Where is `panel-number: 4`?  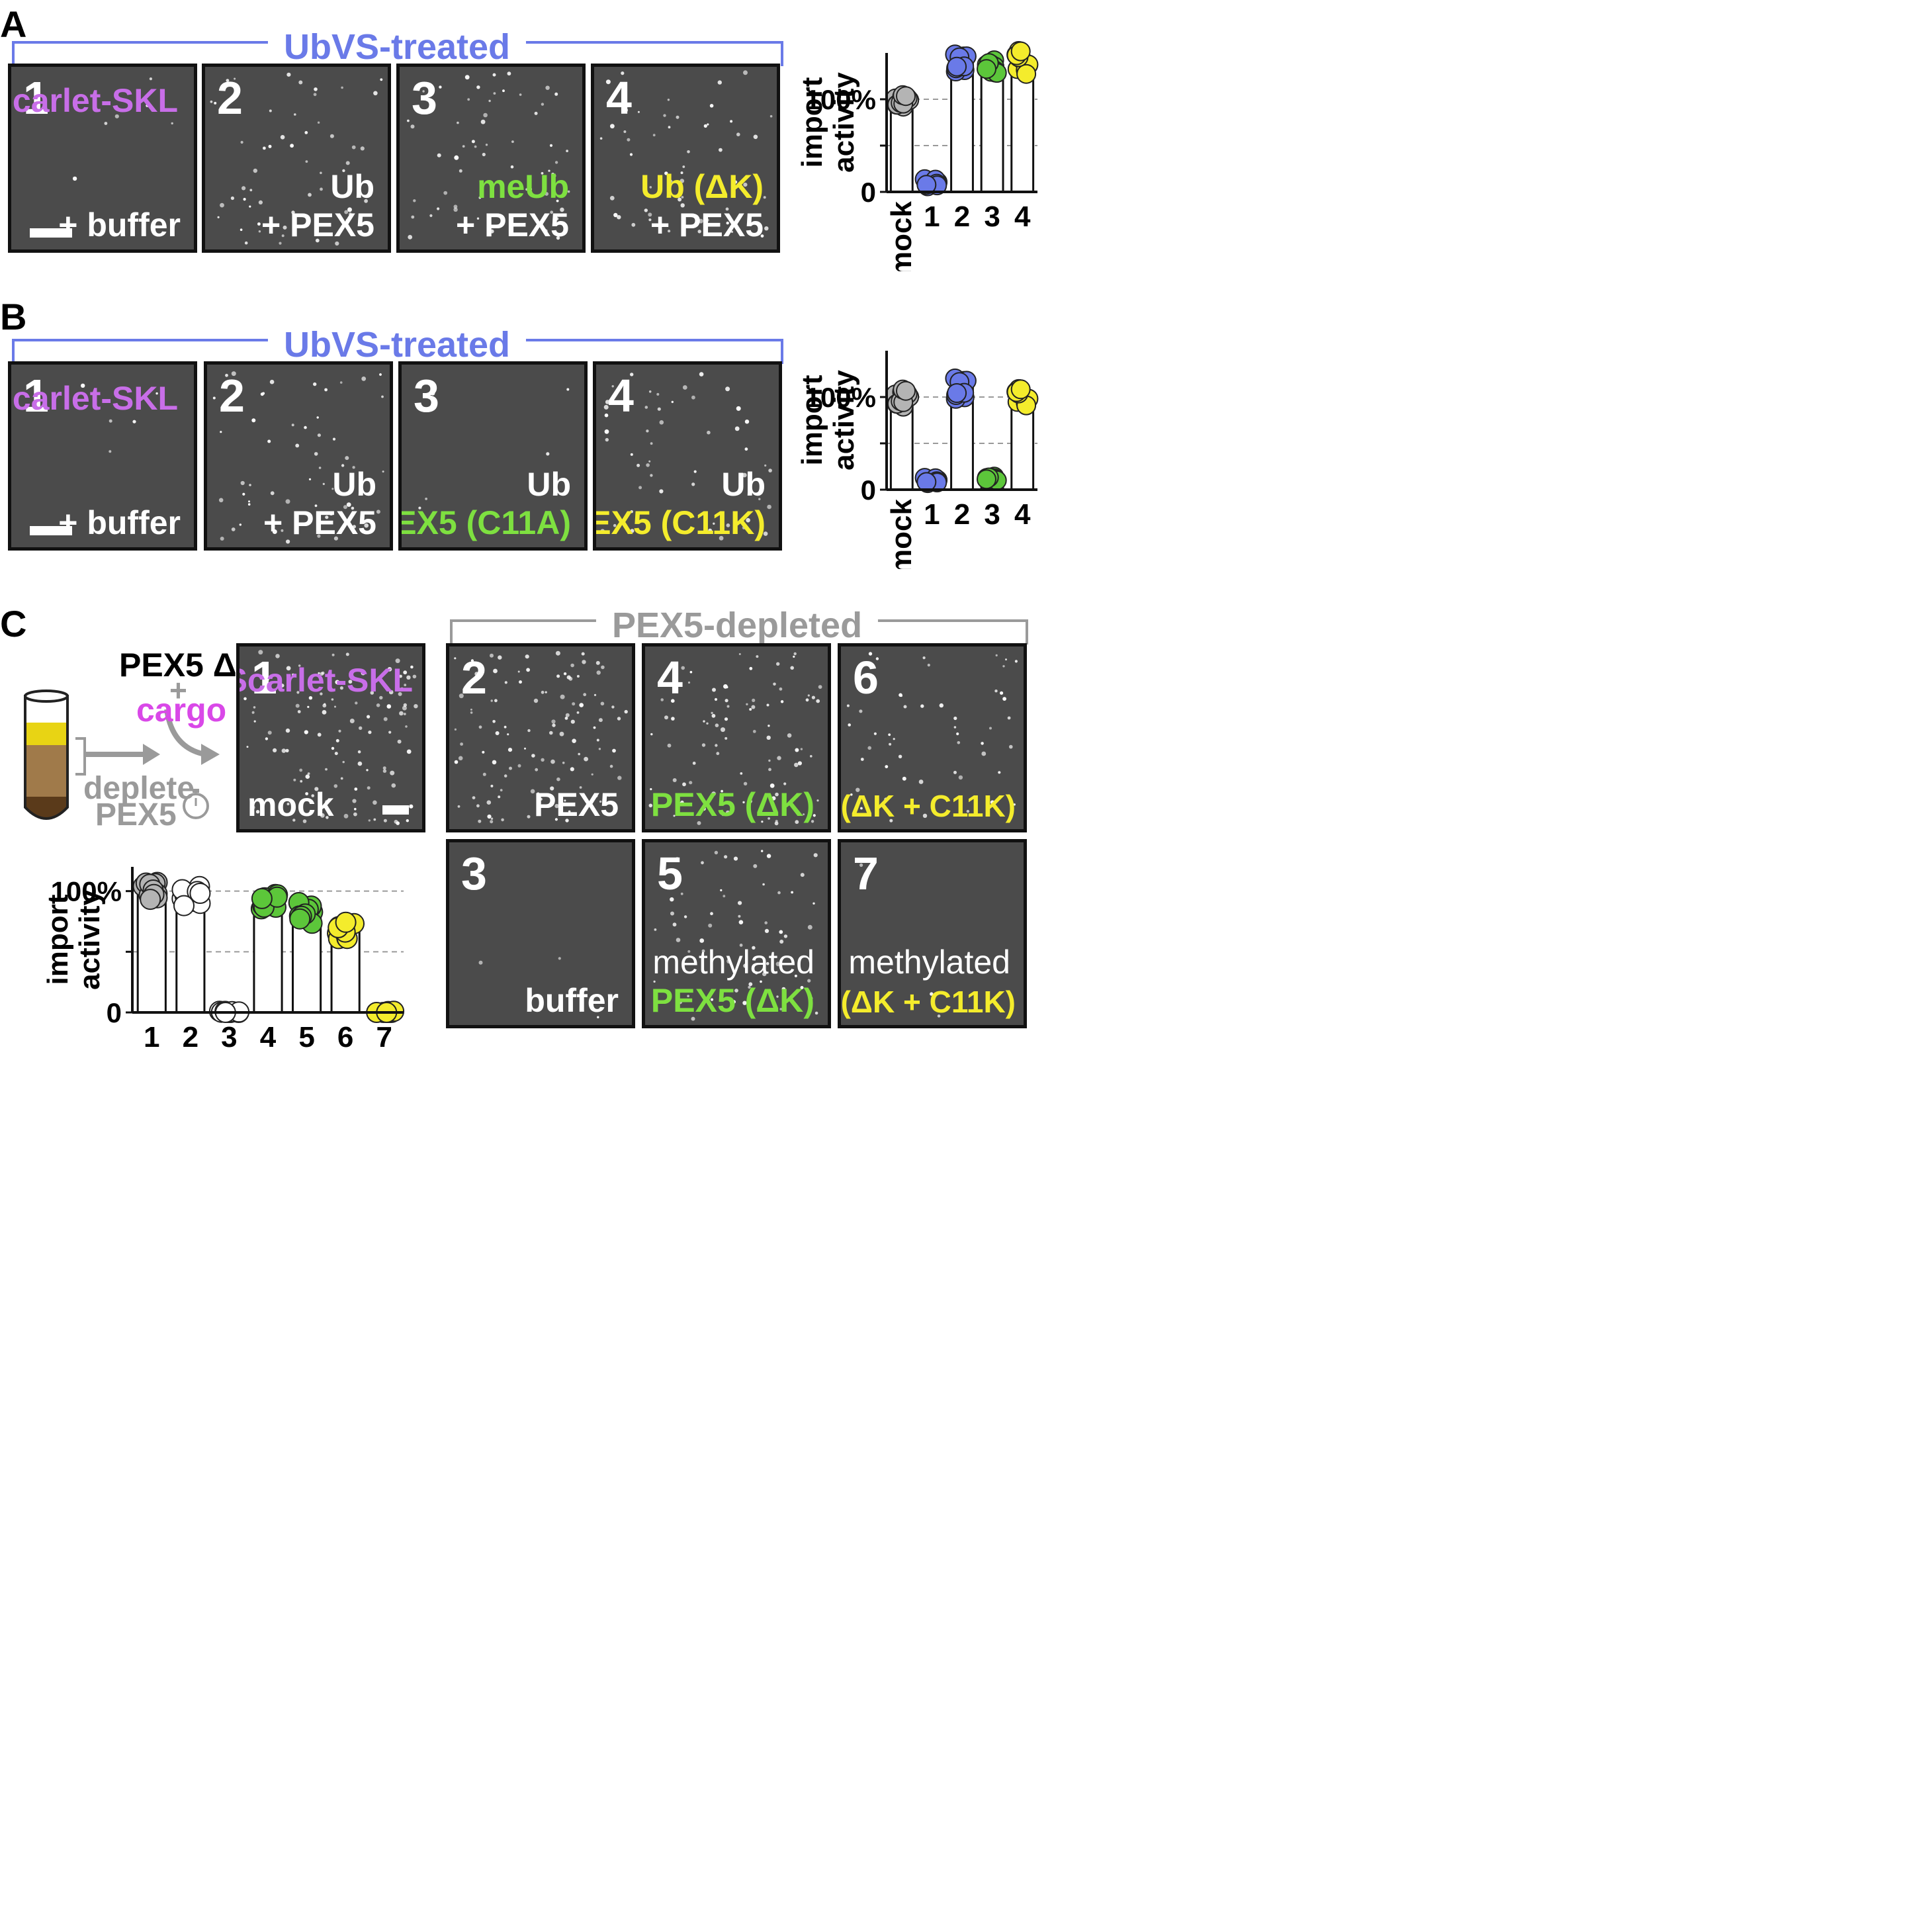 panel-number: 4 is located at coordinates (621, 396).